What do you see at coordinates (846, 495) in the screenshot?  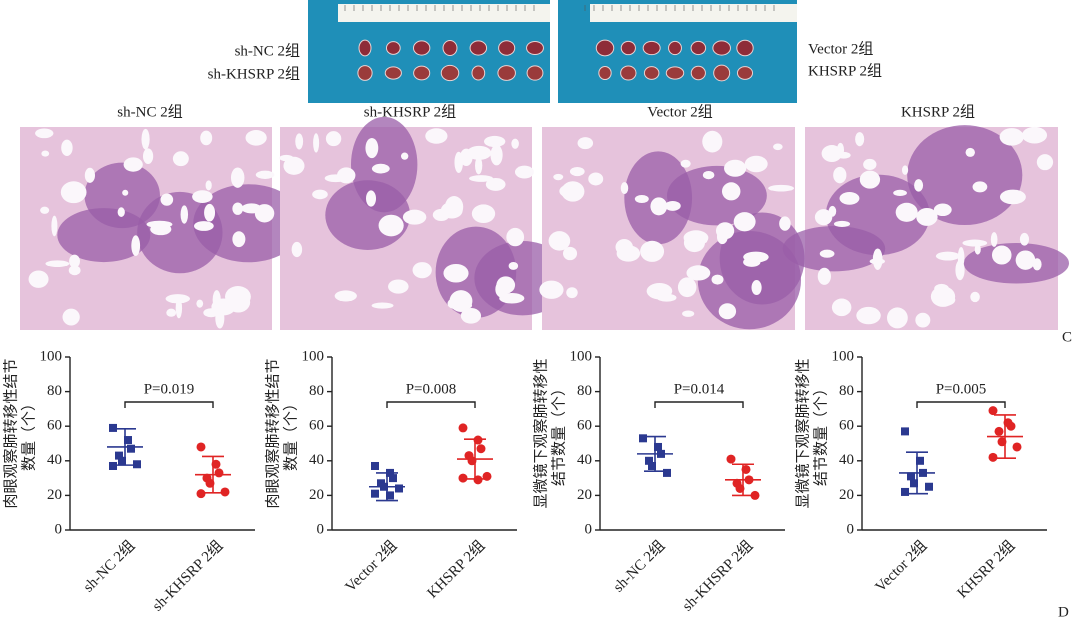 I see `y-tick-label: 20` at bounding box center [846, 495].